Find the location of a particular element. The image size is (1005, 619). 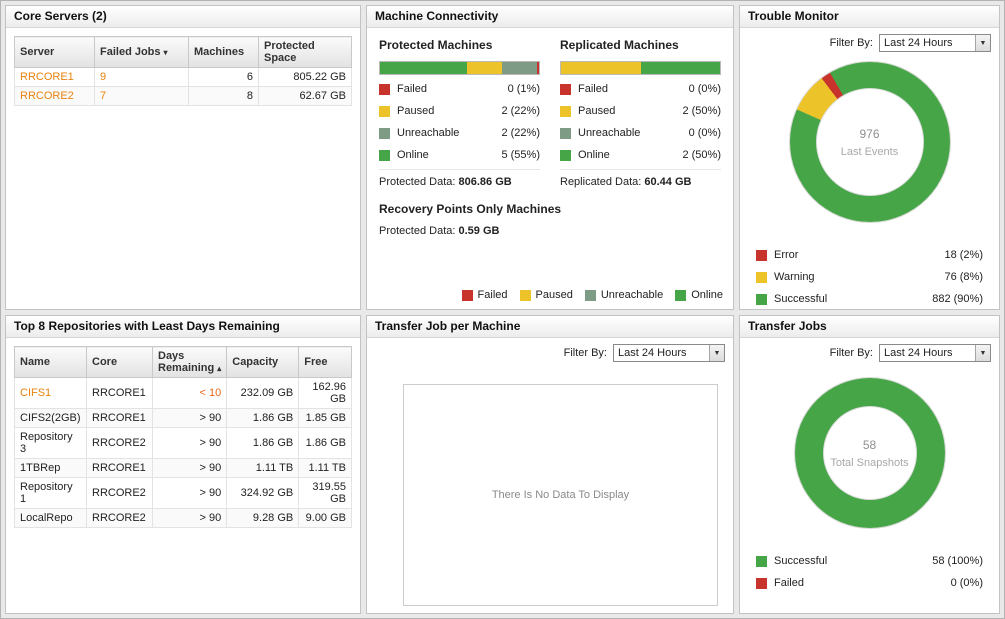

legend-item: Failed is located at coordinates (484, 295).